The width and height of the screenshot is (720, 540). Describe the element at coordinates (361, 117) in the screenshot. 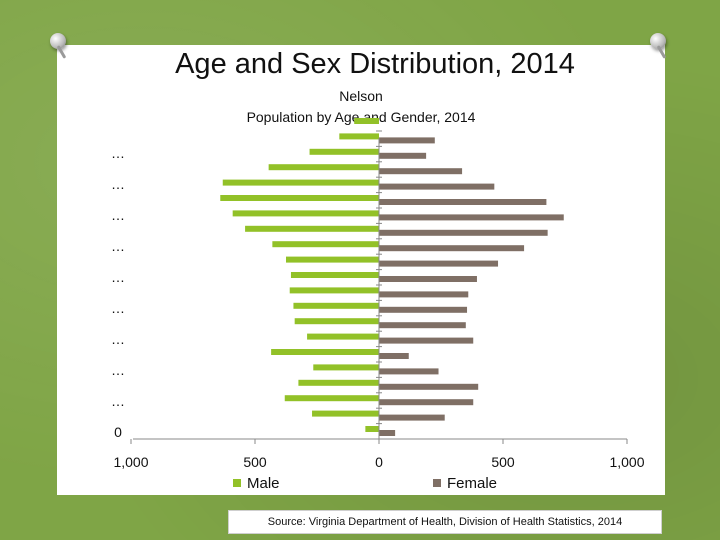

I see `chart-subtitle: Population by Age and Gender, 2014` at that location.